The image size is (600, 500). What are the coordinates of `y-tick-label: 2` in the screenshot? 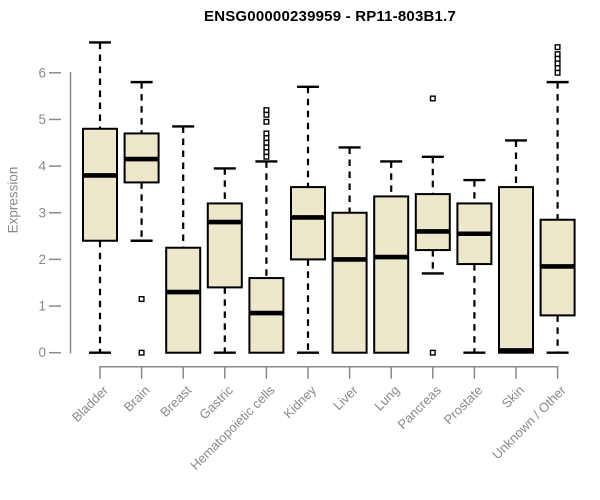 It's located at (42, 259).